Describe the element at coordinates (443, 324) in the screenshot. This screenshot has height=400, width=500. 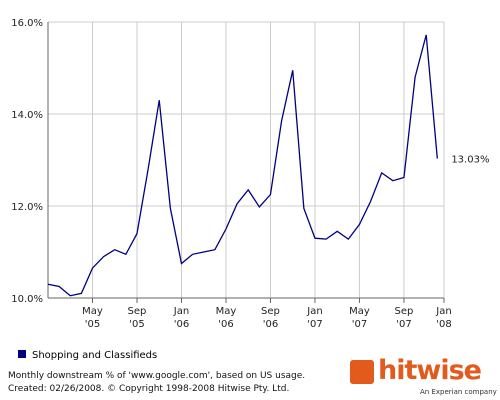
I see `x-tick-label-line: '08` at that location.